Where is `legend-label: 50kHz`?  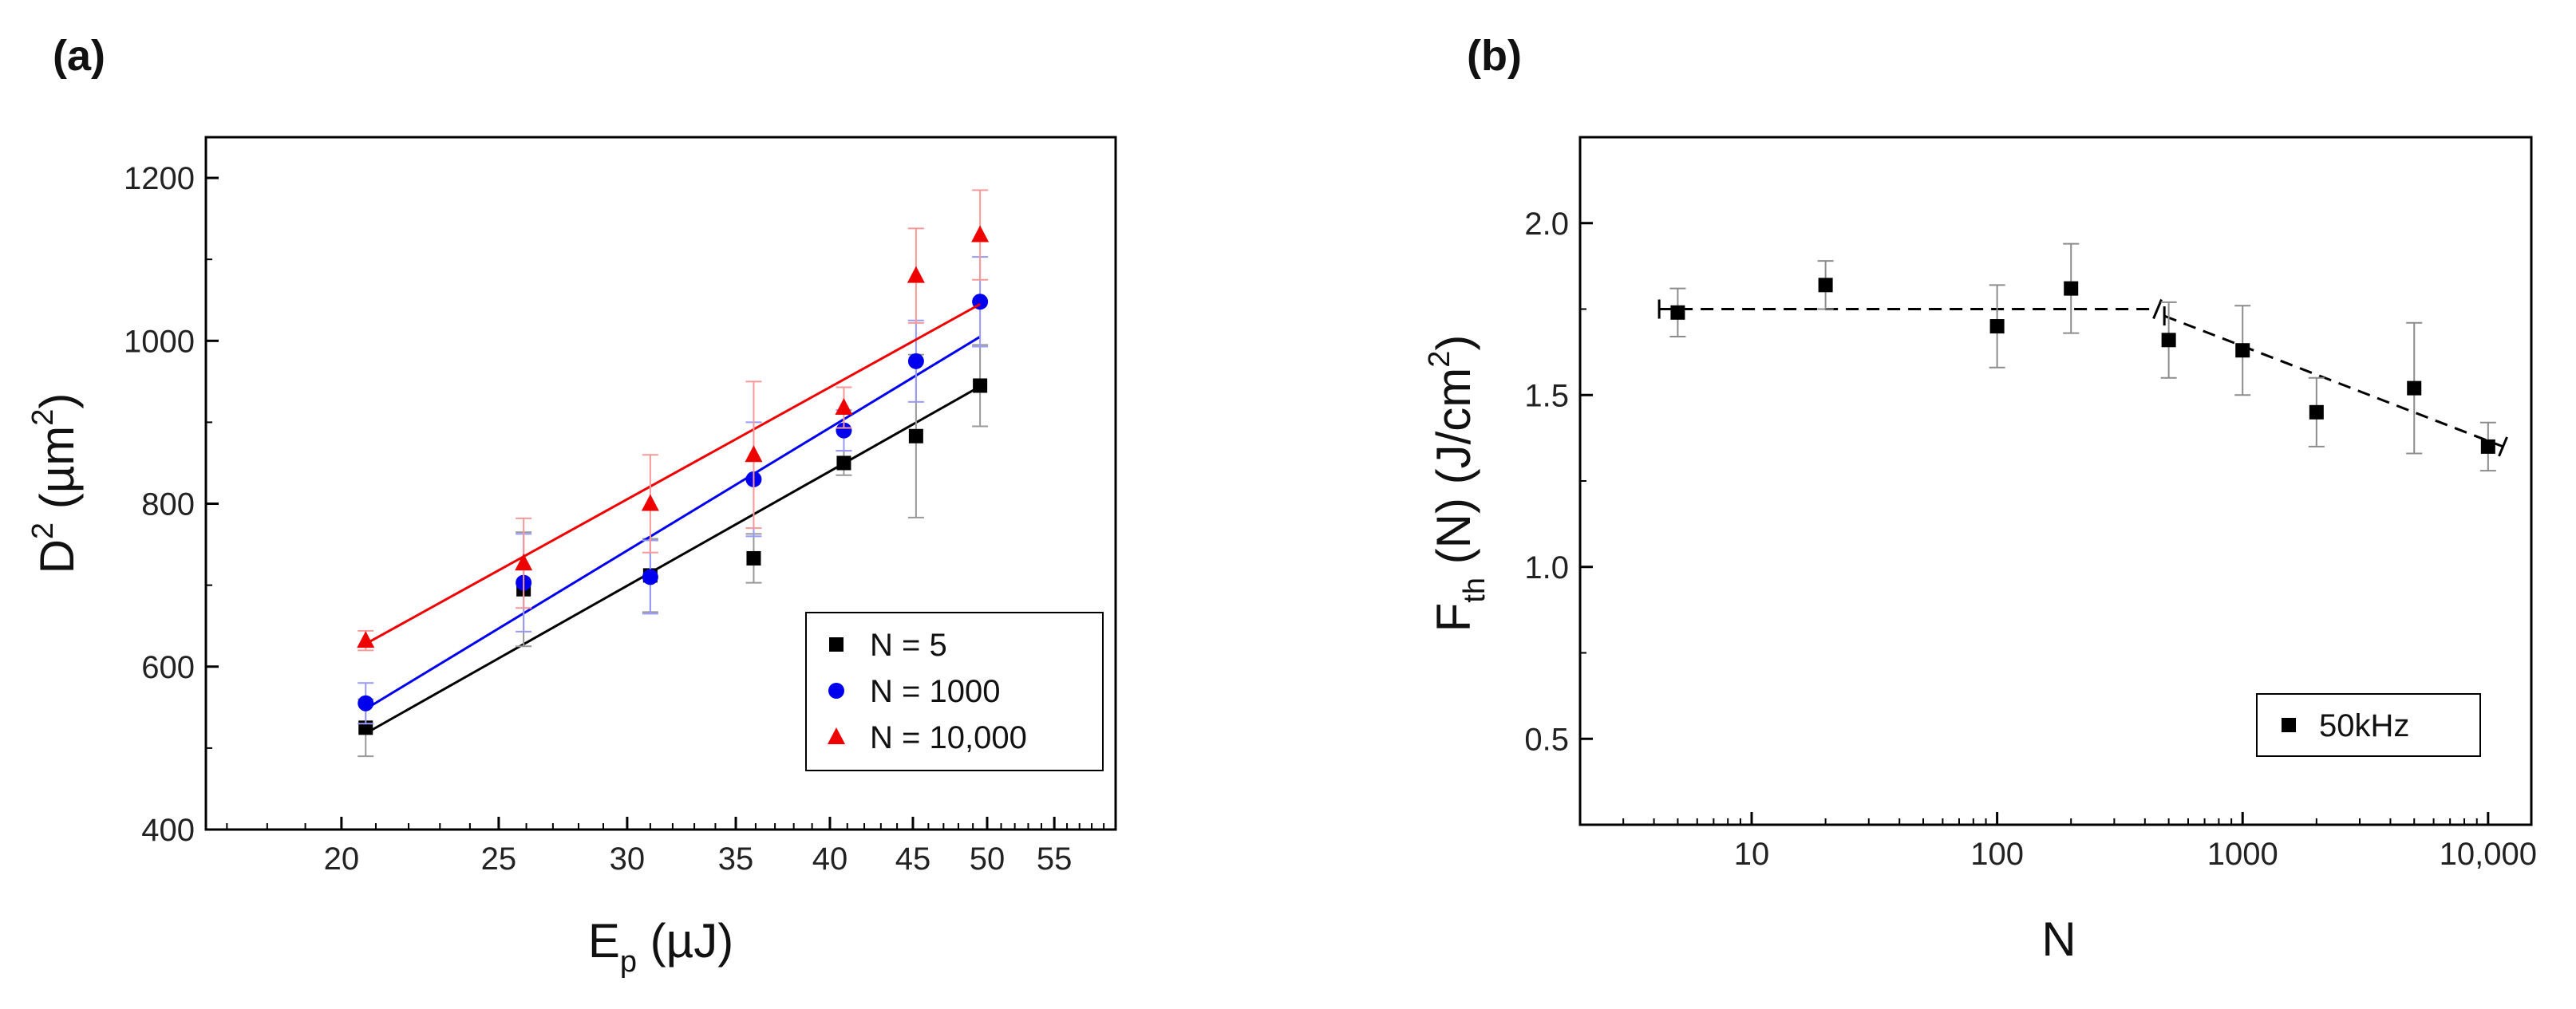
legend-label: 50kHz is located at coordinates (2364, 725).